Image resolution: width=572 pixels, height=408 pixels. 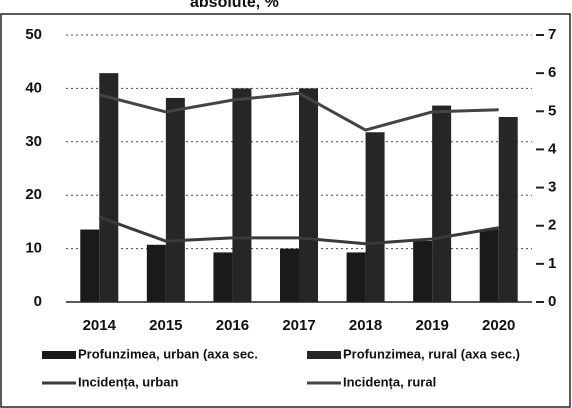 I want to click on x-tick-label: 2020, so click(x=498, y=325).